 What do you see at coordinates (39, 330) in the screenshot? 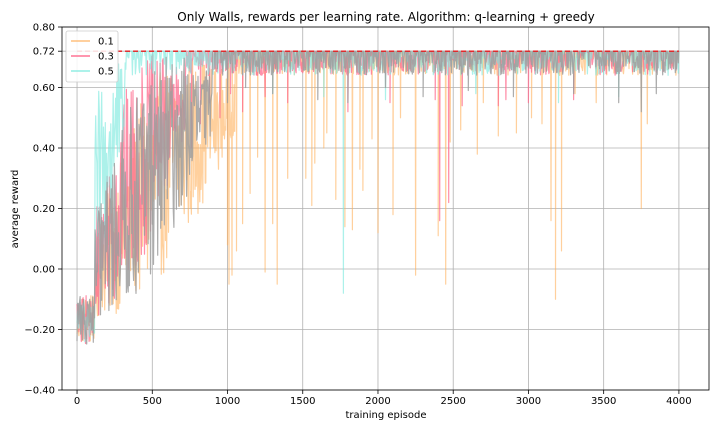
I see `y-tick-label: −0.20` at bounding box center [39, 330].